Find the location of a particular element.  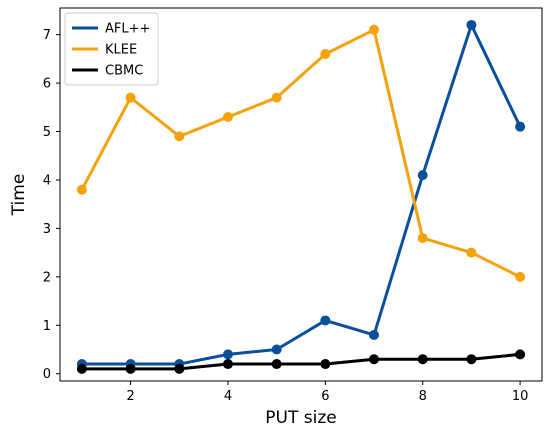

y-tick-label: 3 is located at coordinates (47, 229).